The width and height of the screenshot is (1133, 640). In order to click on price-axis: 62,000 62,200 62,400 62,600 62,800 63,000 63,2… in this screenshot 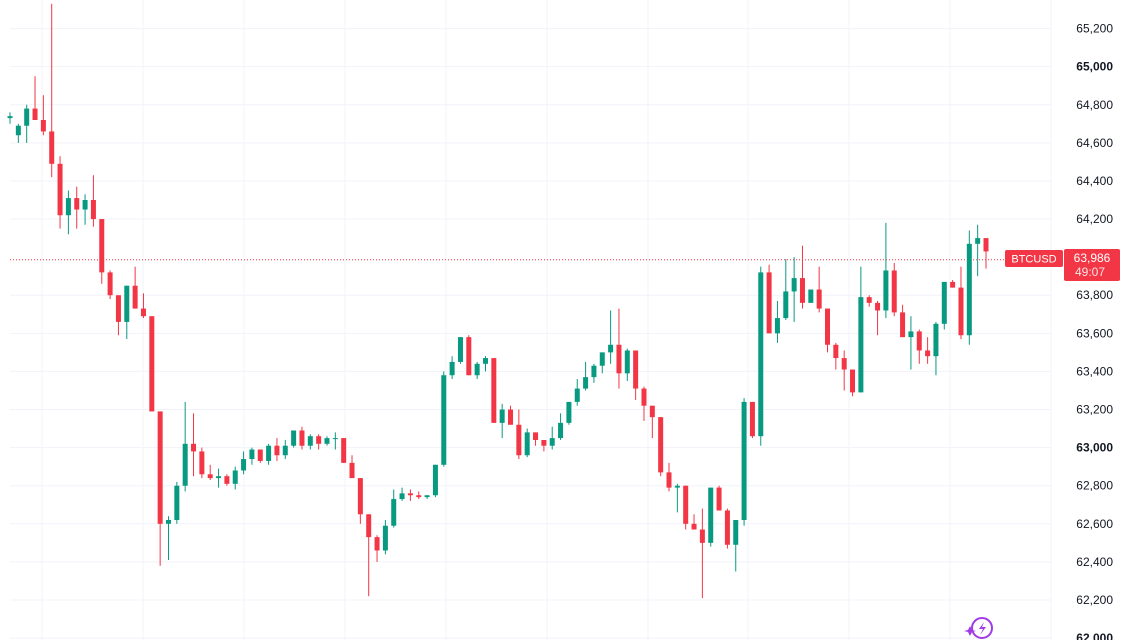, I will do `click(1094, 320)`.